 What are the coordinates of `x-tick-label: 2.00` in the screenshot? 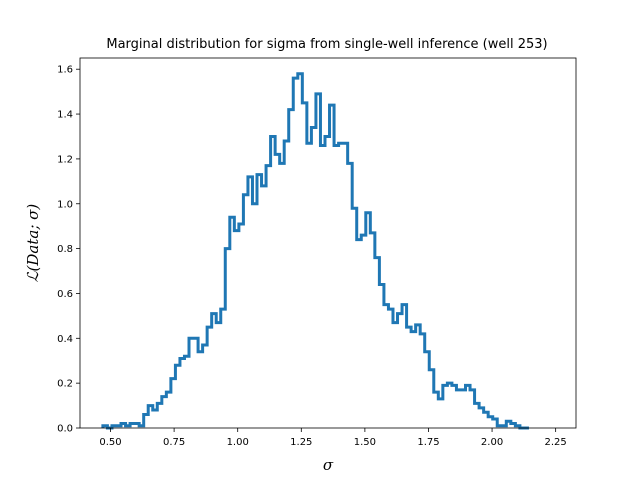 It's located at (492, 442).